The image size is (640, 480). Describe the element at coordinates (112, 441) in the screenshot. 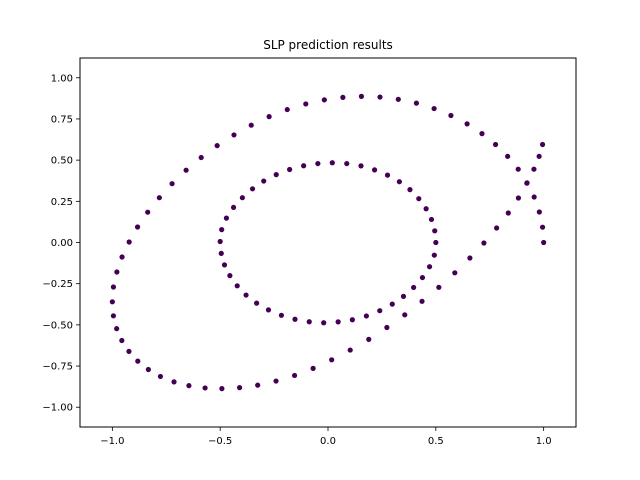

I see `x-tick-label: −1.0` at that location.